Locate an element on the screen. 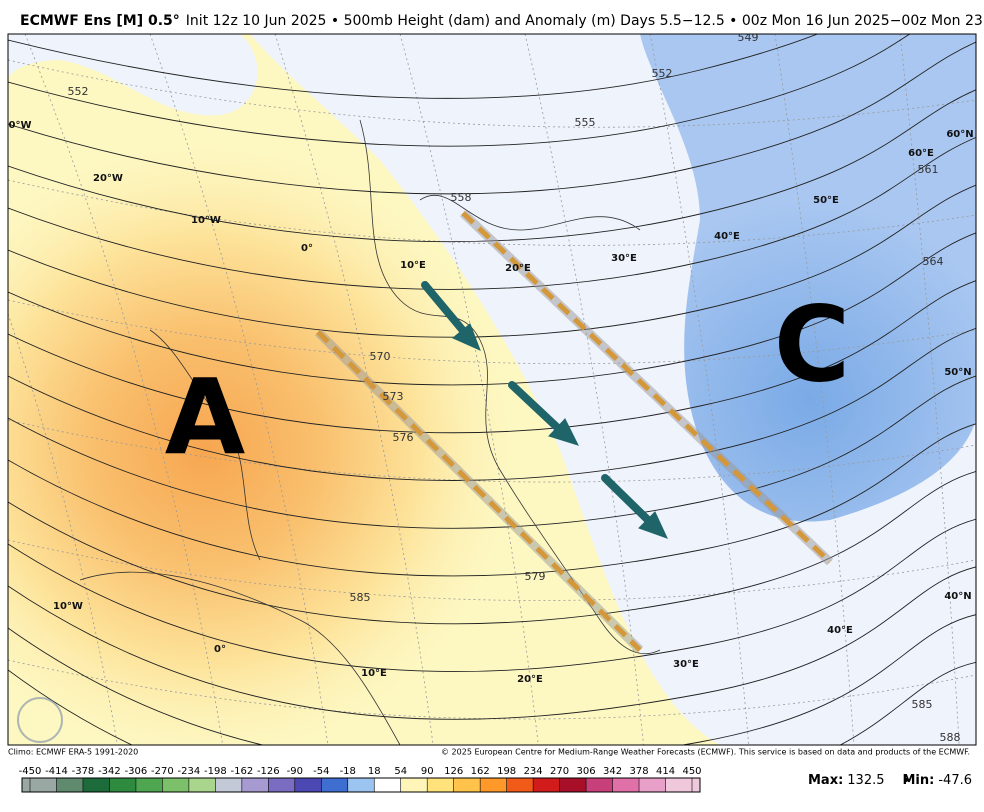 The image size is (984, 812). min-label: Min: is located at coordinates (919, 780).